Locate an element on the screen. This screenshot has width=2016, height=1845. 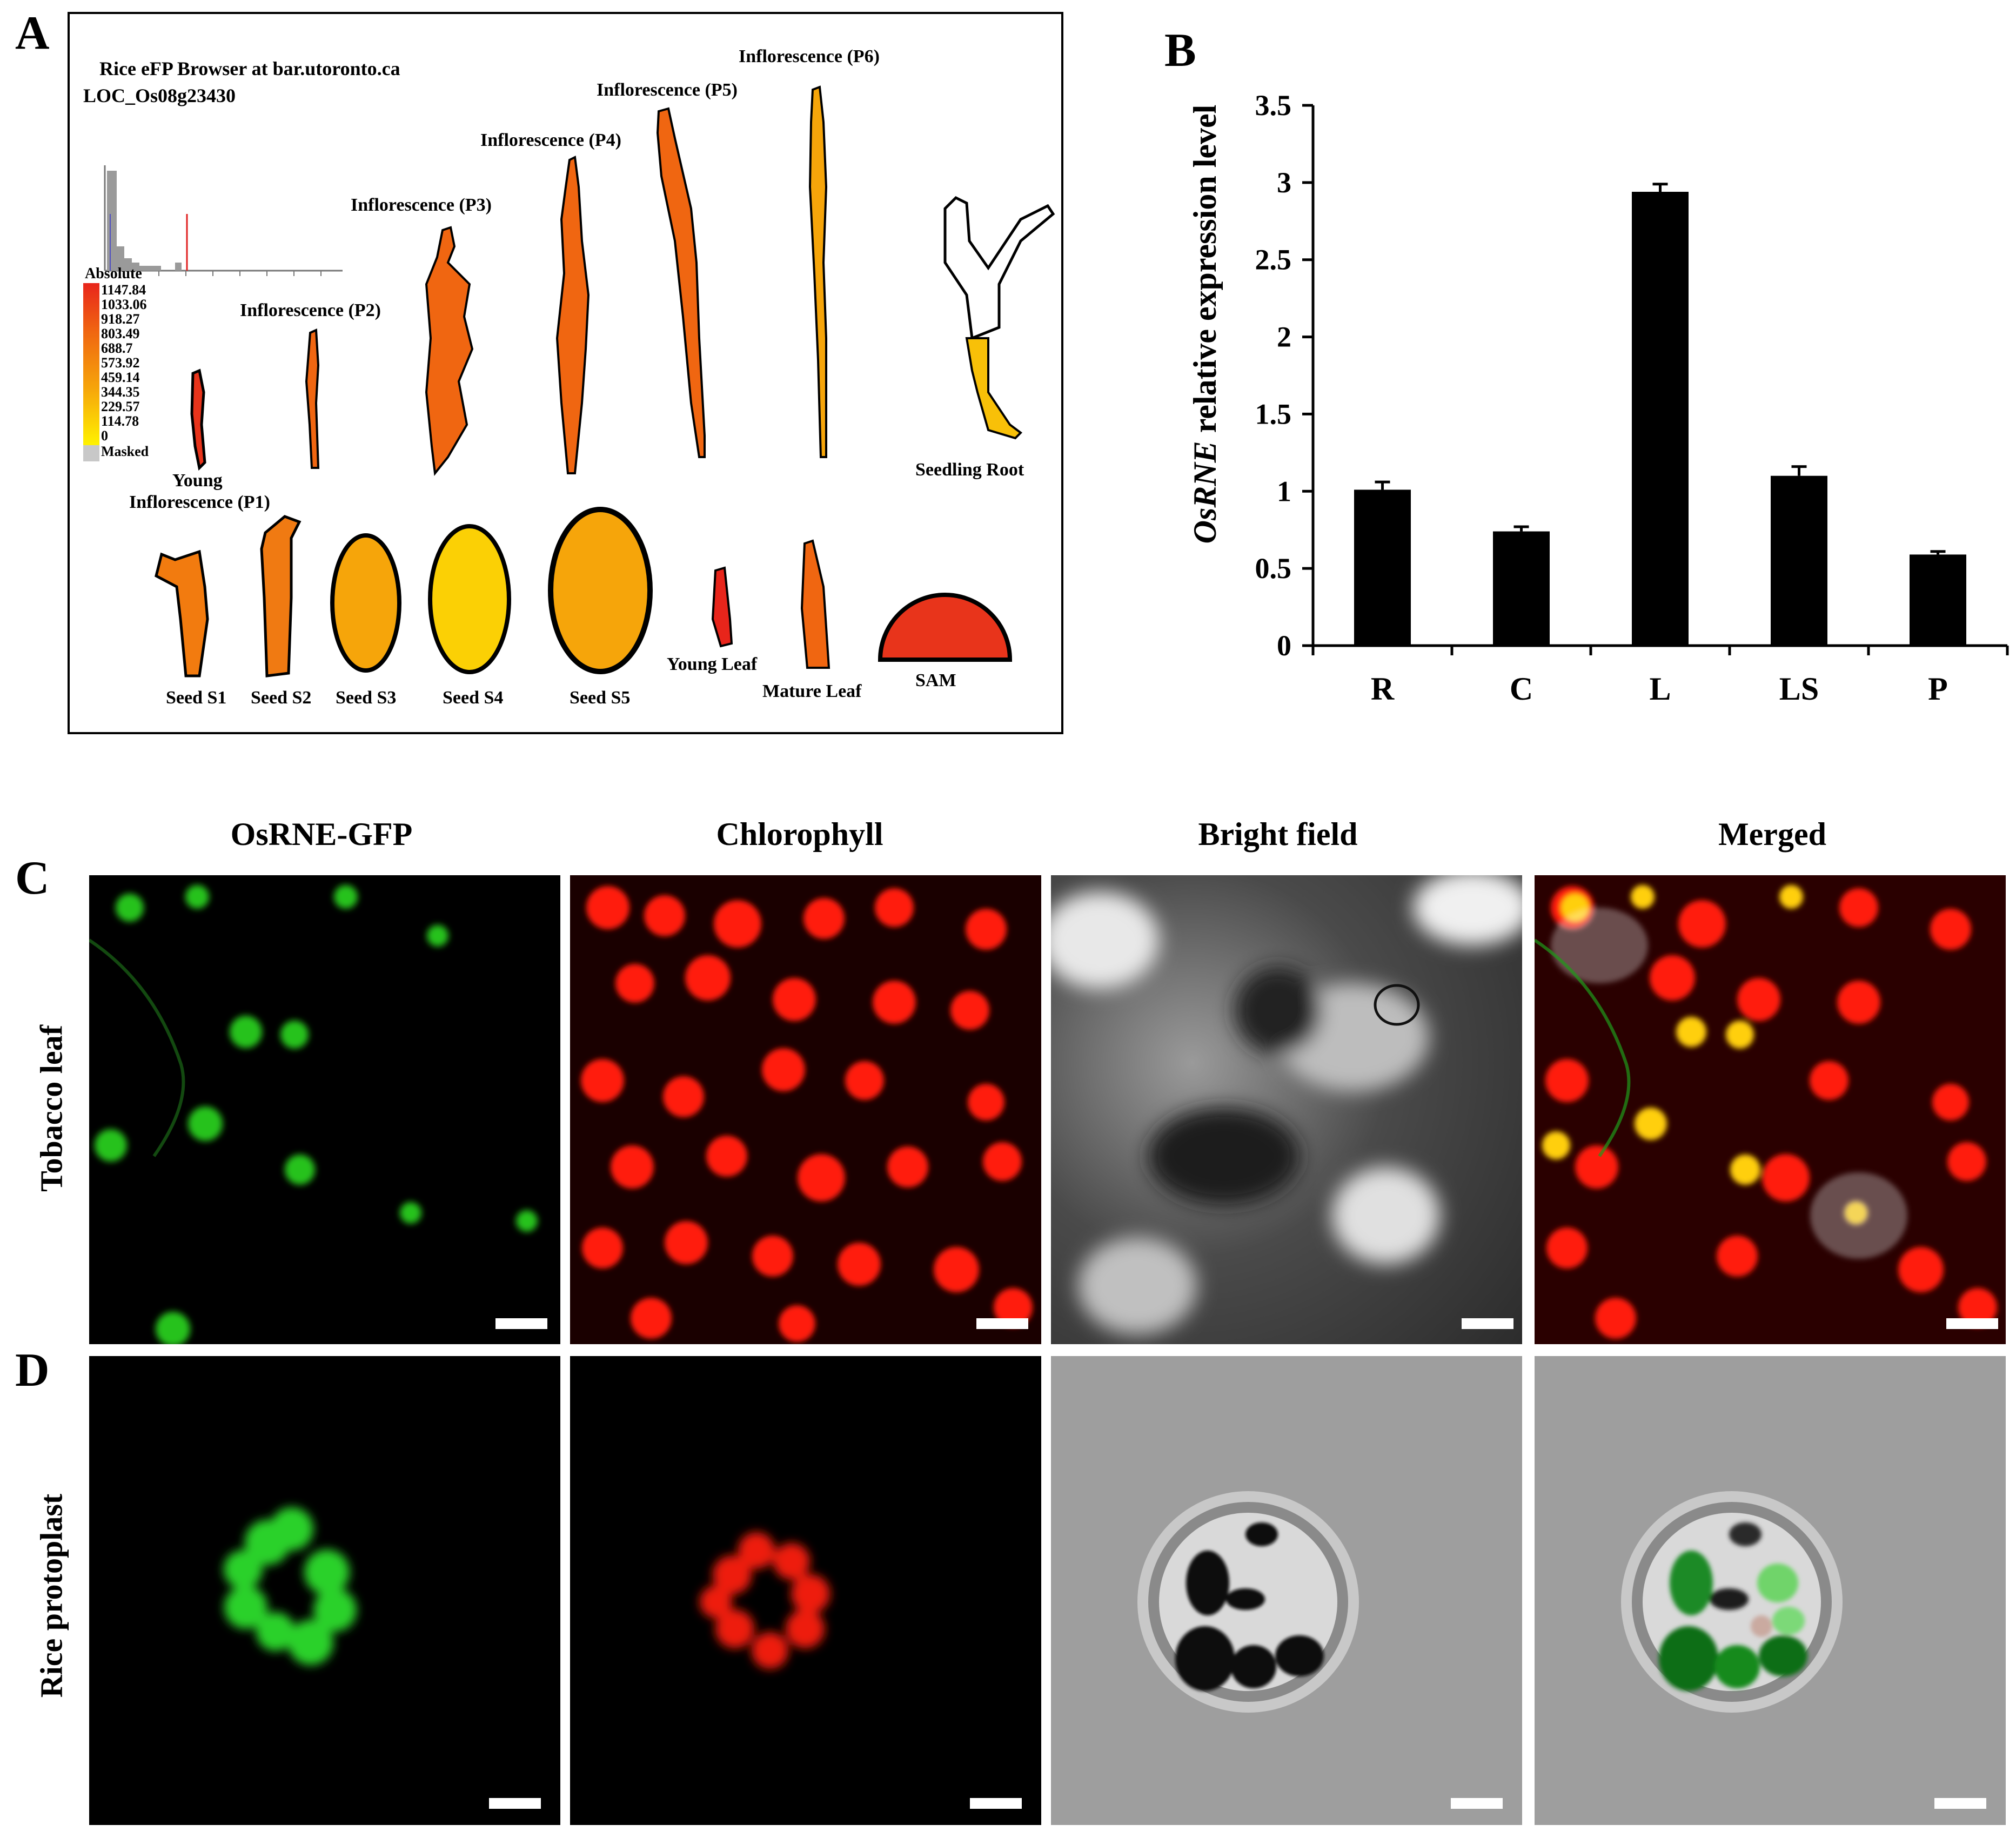
tissue-pictograms is located at coordinates (605, 381).